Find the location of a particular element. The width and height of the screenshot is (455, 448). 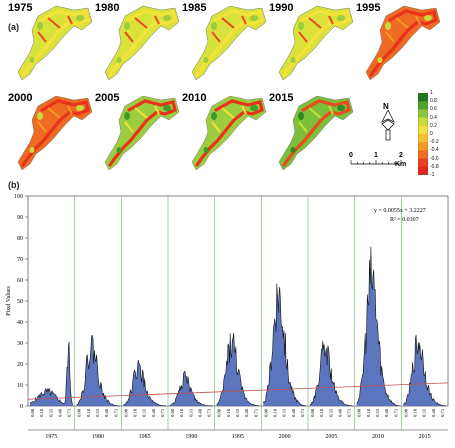

map-1985: 1985 is located at coordinates (226, 42).